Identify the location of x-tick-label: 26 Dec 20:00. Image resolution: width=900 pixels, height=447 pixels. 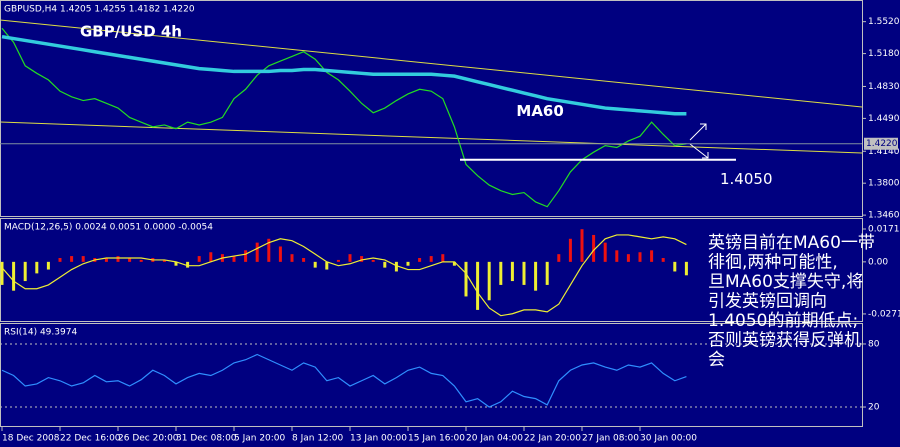
(148, 439).